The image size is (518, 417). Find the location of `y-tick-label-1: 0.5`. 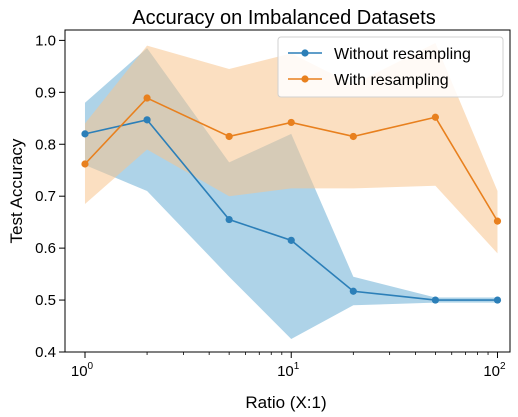

y-tick-label-1: 0.5 is located at coordinates (45, 300).